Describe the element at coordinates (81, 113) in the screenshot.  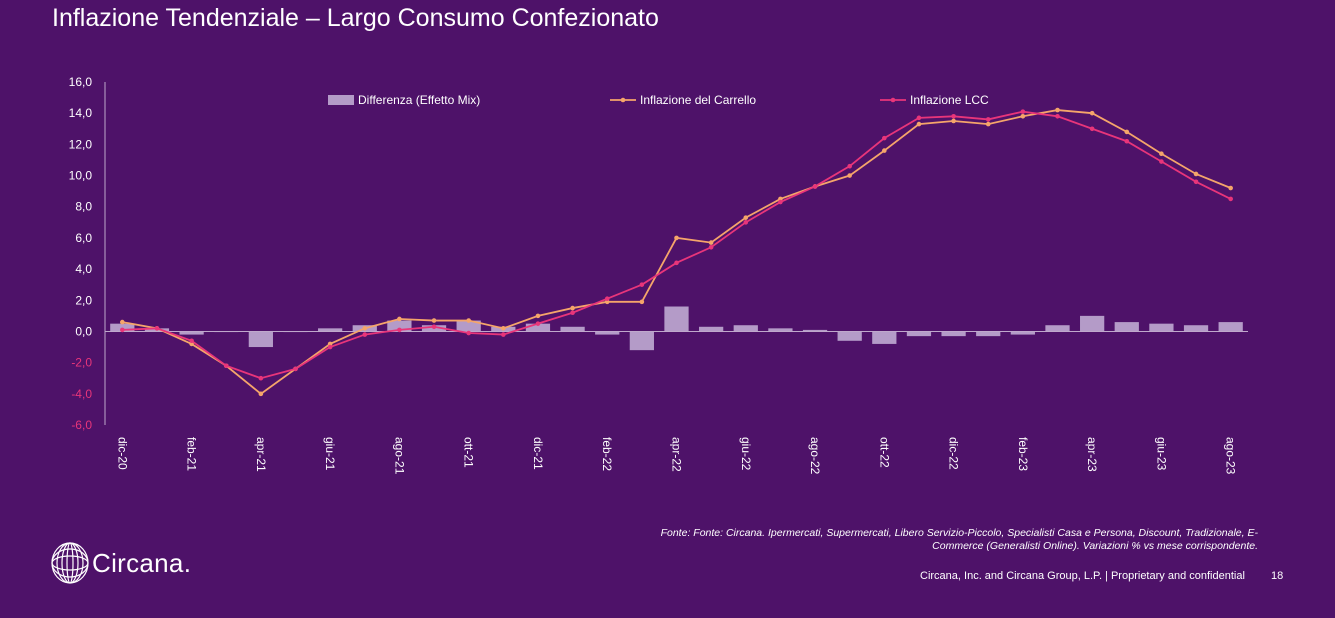
I see `y-tick-label: 14,0` at that location.